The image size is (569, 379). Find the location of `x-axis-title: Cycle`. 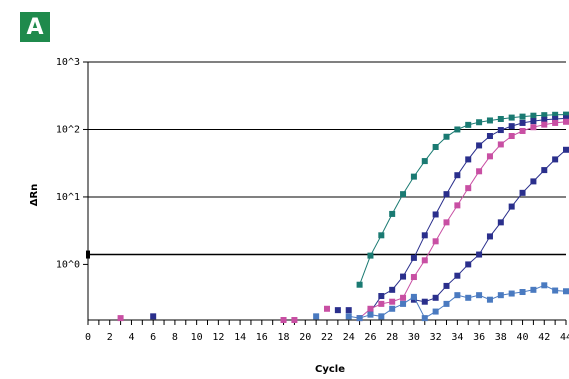

x-axis-title: Cycle is located at coordinates (330, 369).